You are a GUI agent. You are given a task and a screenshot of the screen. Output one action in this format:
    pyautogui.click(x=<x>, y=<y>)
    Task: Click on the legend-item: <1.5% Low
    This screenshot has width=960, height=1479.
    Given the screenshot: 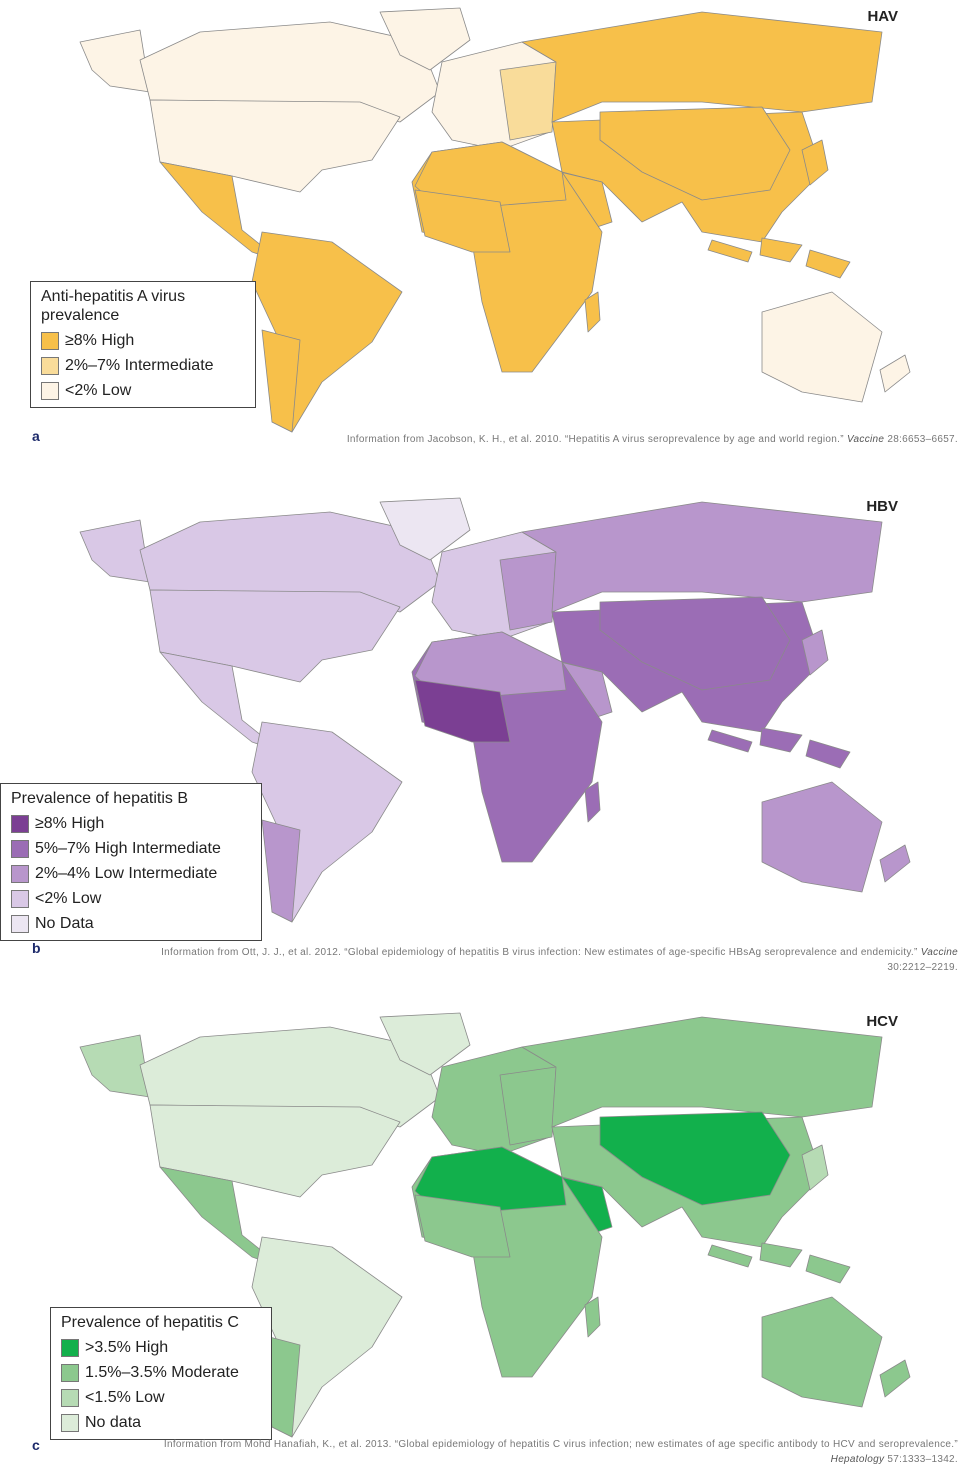 What is the action you would take?
    pyautogui.click(x=161, y=1397)
    